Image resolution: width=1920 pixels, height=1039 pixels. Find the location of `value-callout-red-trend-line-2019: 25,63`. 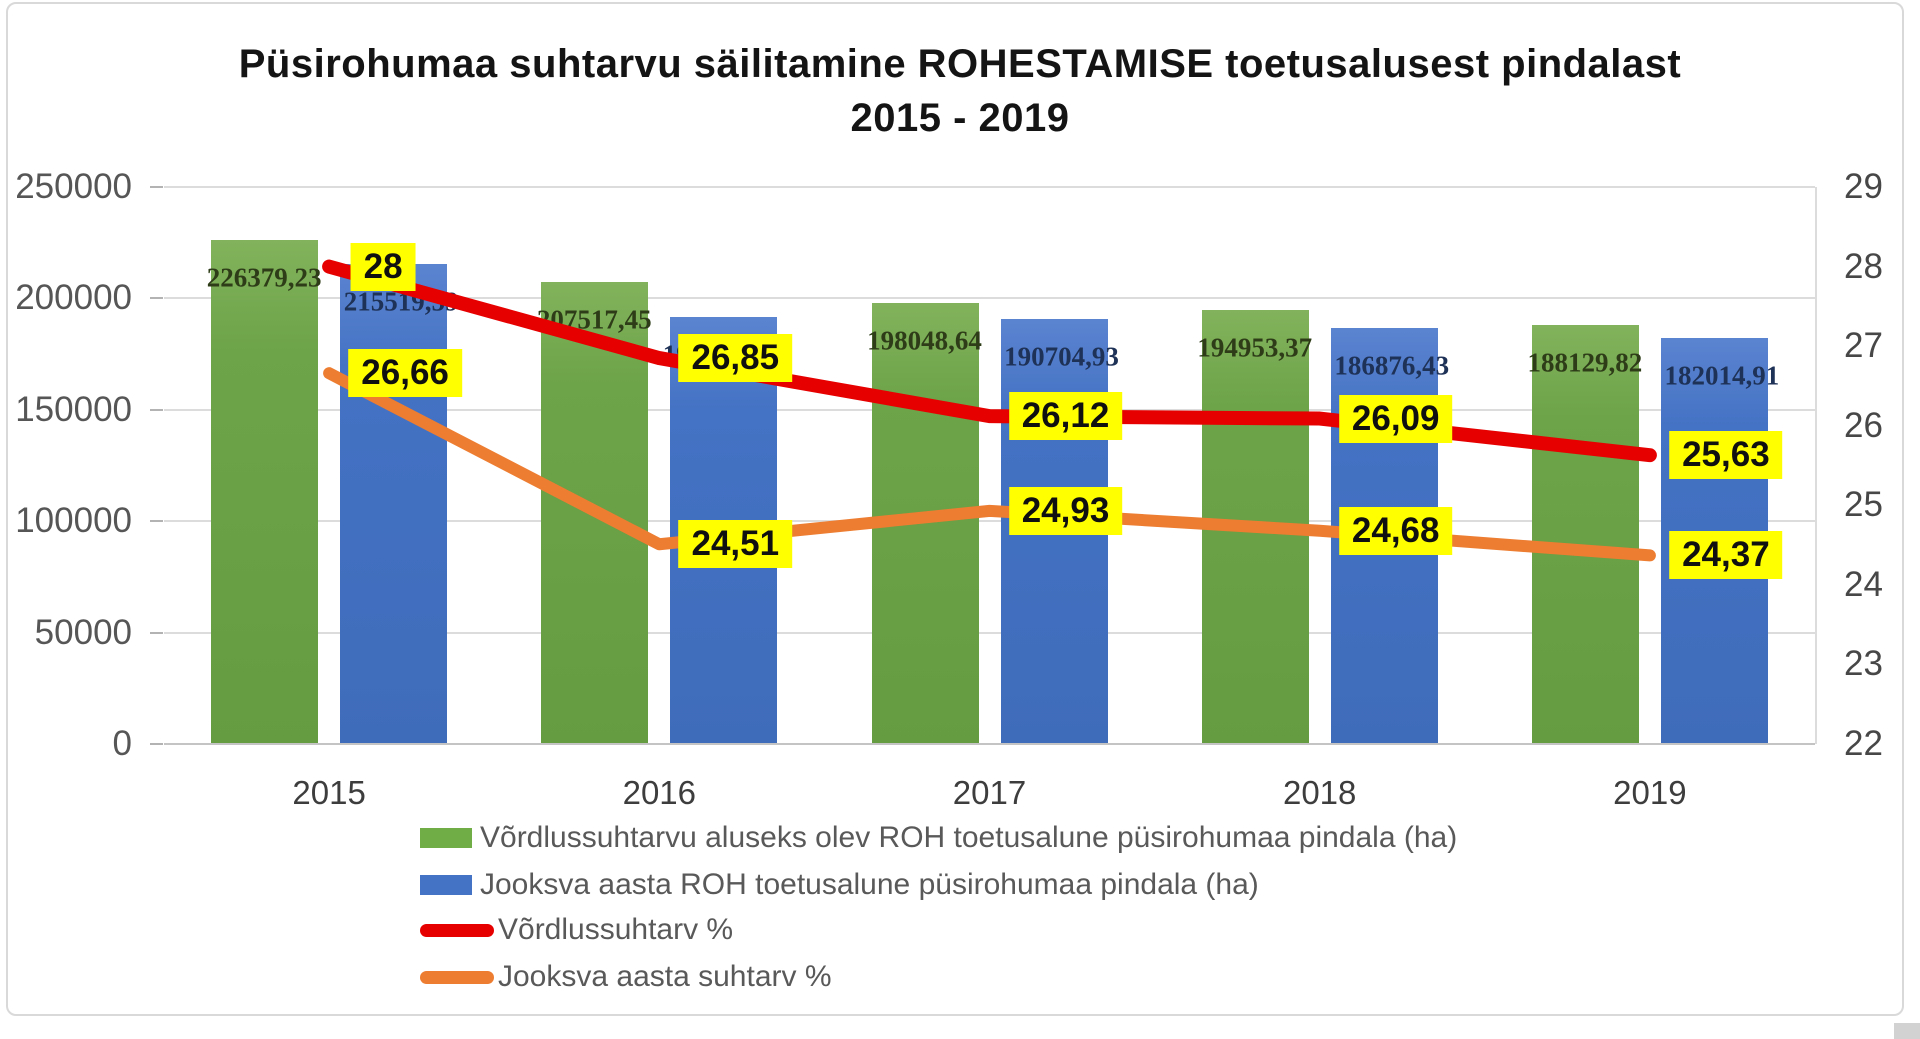

value-callout-red-trend-line-2019: 25,63 is located at coordinates (1726, 455).